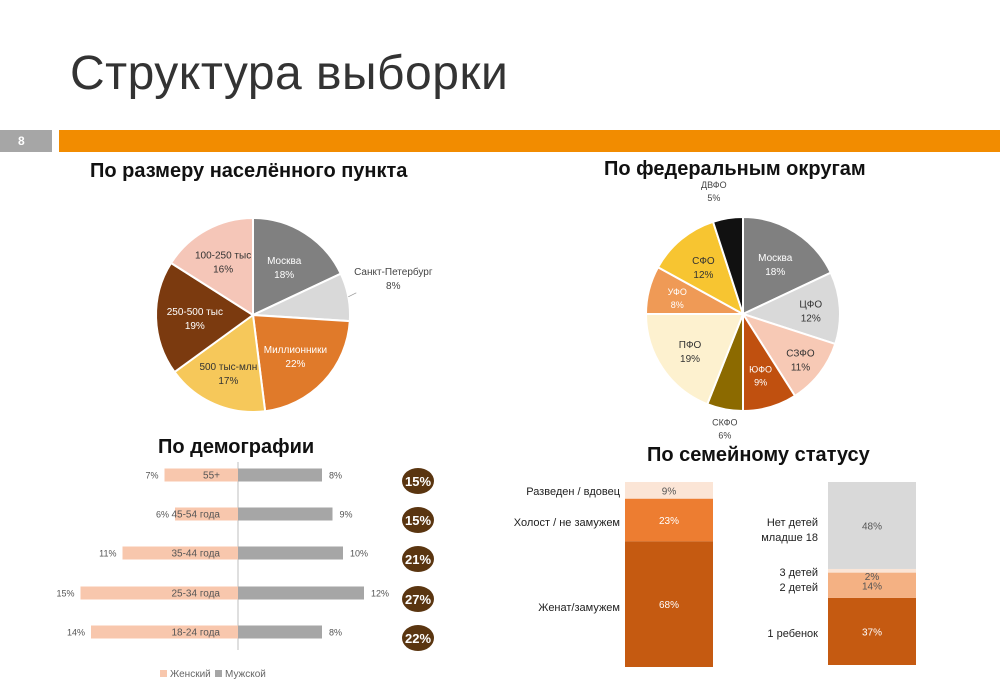 This screenshot has height=690, width=1000. I want to click on legend-label-женский: Женский, so click(190, 674).